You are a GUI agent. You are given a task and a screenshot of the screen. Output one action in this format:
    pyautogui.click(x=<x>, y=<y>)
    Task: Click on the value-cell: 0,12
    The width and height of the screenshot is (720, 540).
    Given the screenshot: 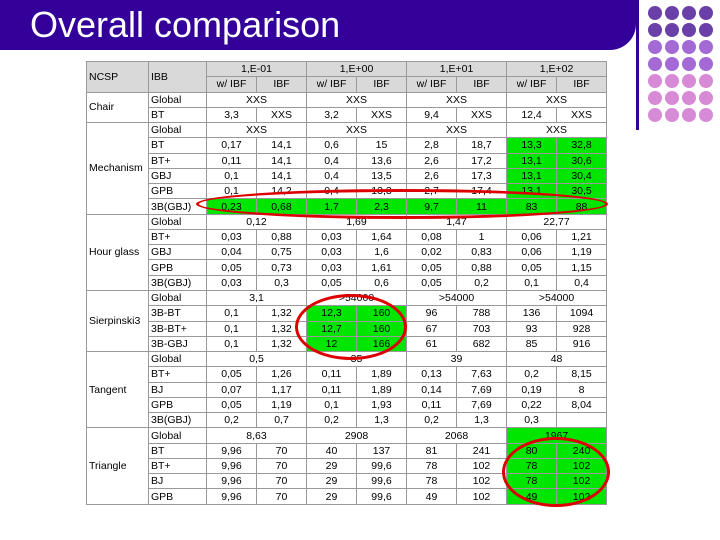 What is the action you would take?
    pyautogui.click(x=256, y=221)
    